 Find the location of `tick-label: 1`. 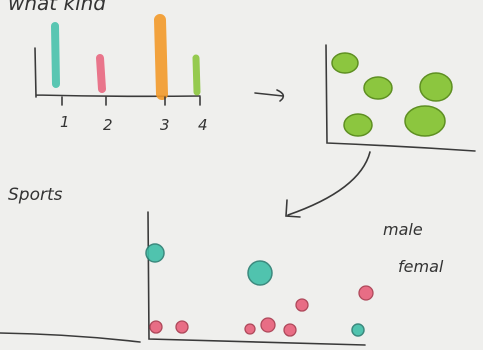

tick-label: 1 is located at coordinates (65, 122).